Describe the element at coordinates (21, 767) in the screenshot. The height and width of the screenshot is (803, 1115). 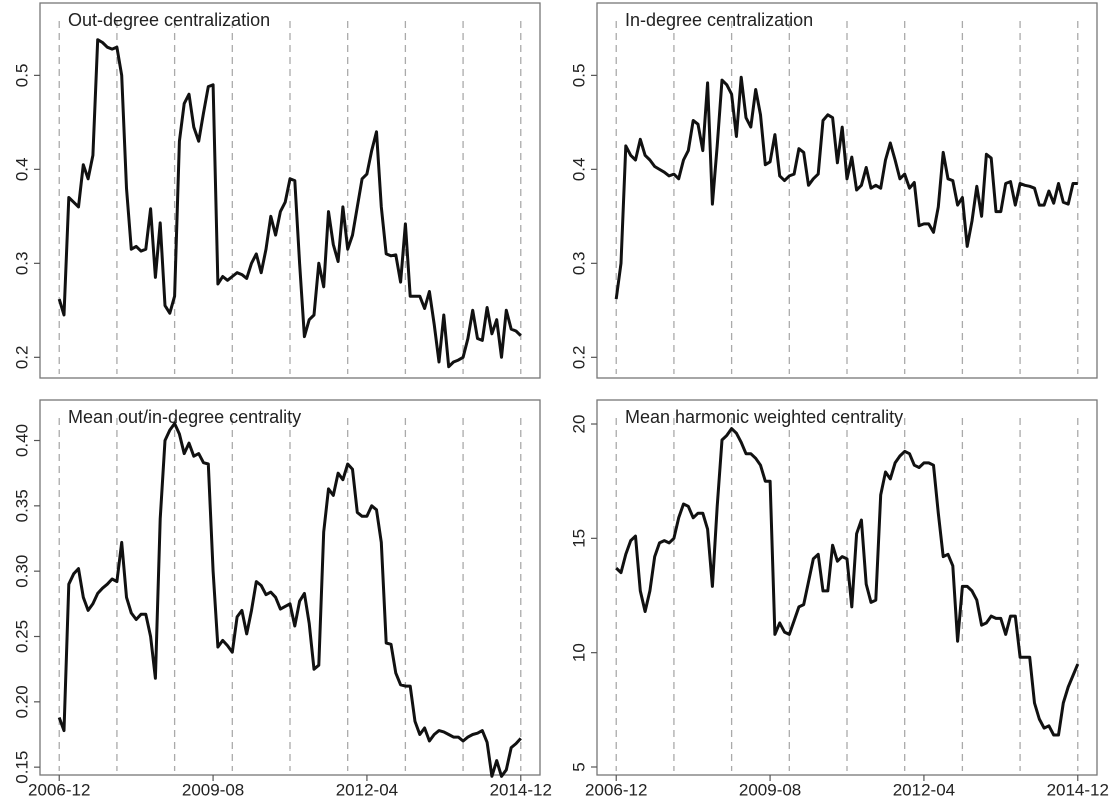
I see `y-tick-label: 0.15` at that location.